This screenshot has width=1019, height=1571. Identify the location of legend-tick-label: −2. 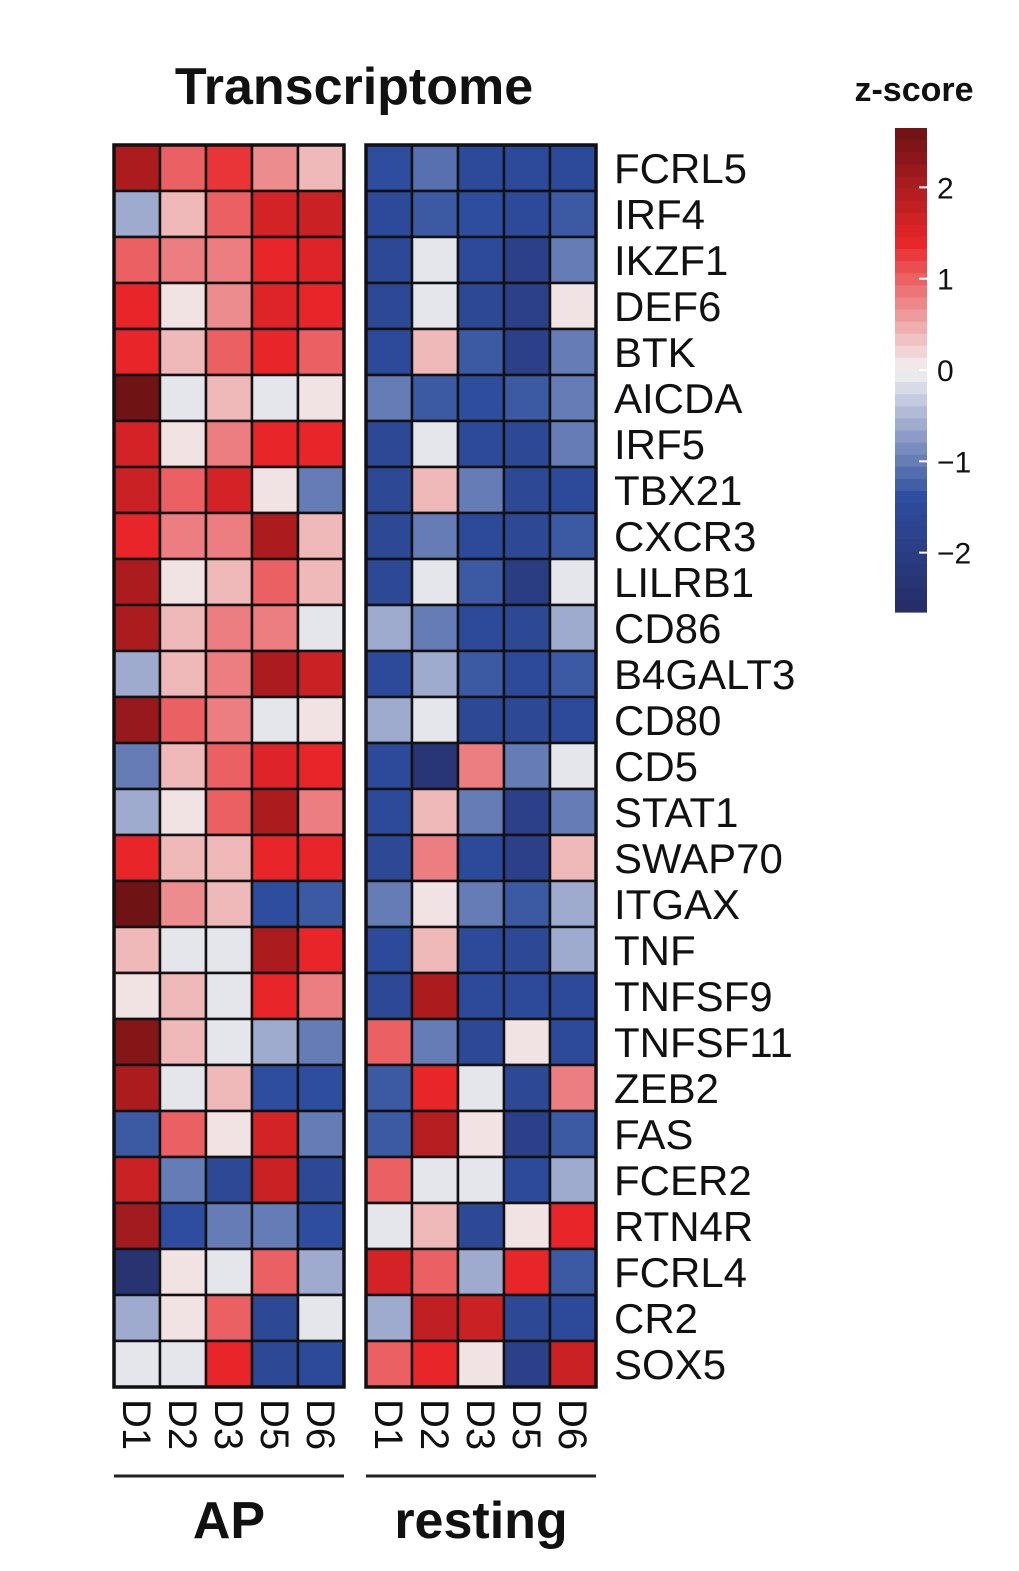
(954, 554).